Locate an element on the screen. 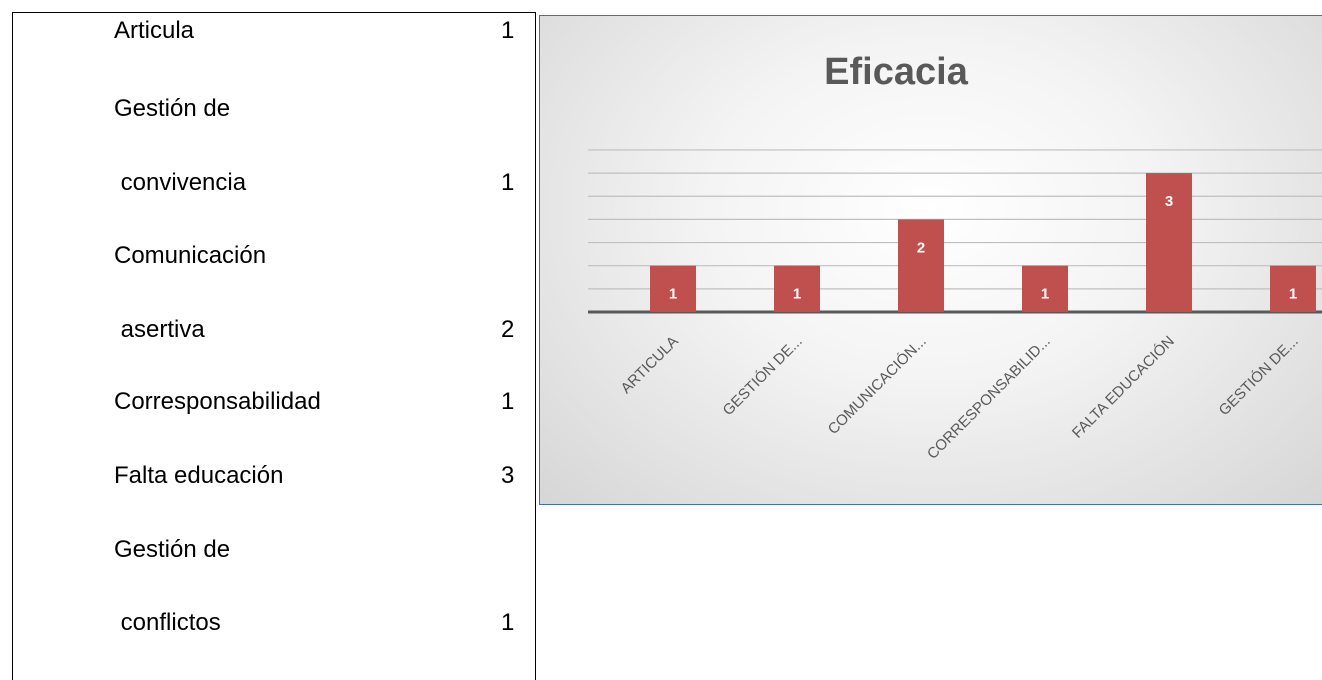  data-label-1: 1 is located at coordinates (797, 294).